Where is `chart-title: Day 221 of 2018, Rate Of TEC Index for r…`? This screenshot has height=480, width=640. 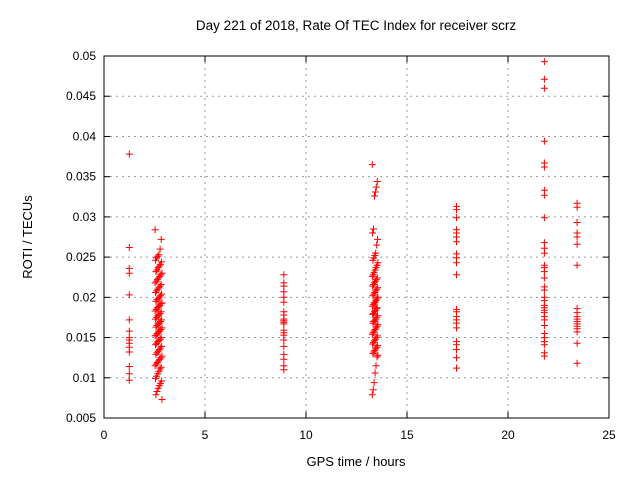 chart-title: Day 221 of 2018, Rate Of TEC Index for r… is located at coordinates (356, 25).